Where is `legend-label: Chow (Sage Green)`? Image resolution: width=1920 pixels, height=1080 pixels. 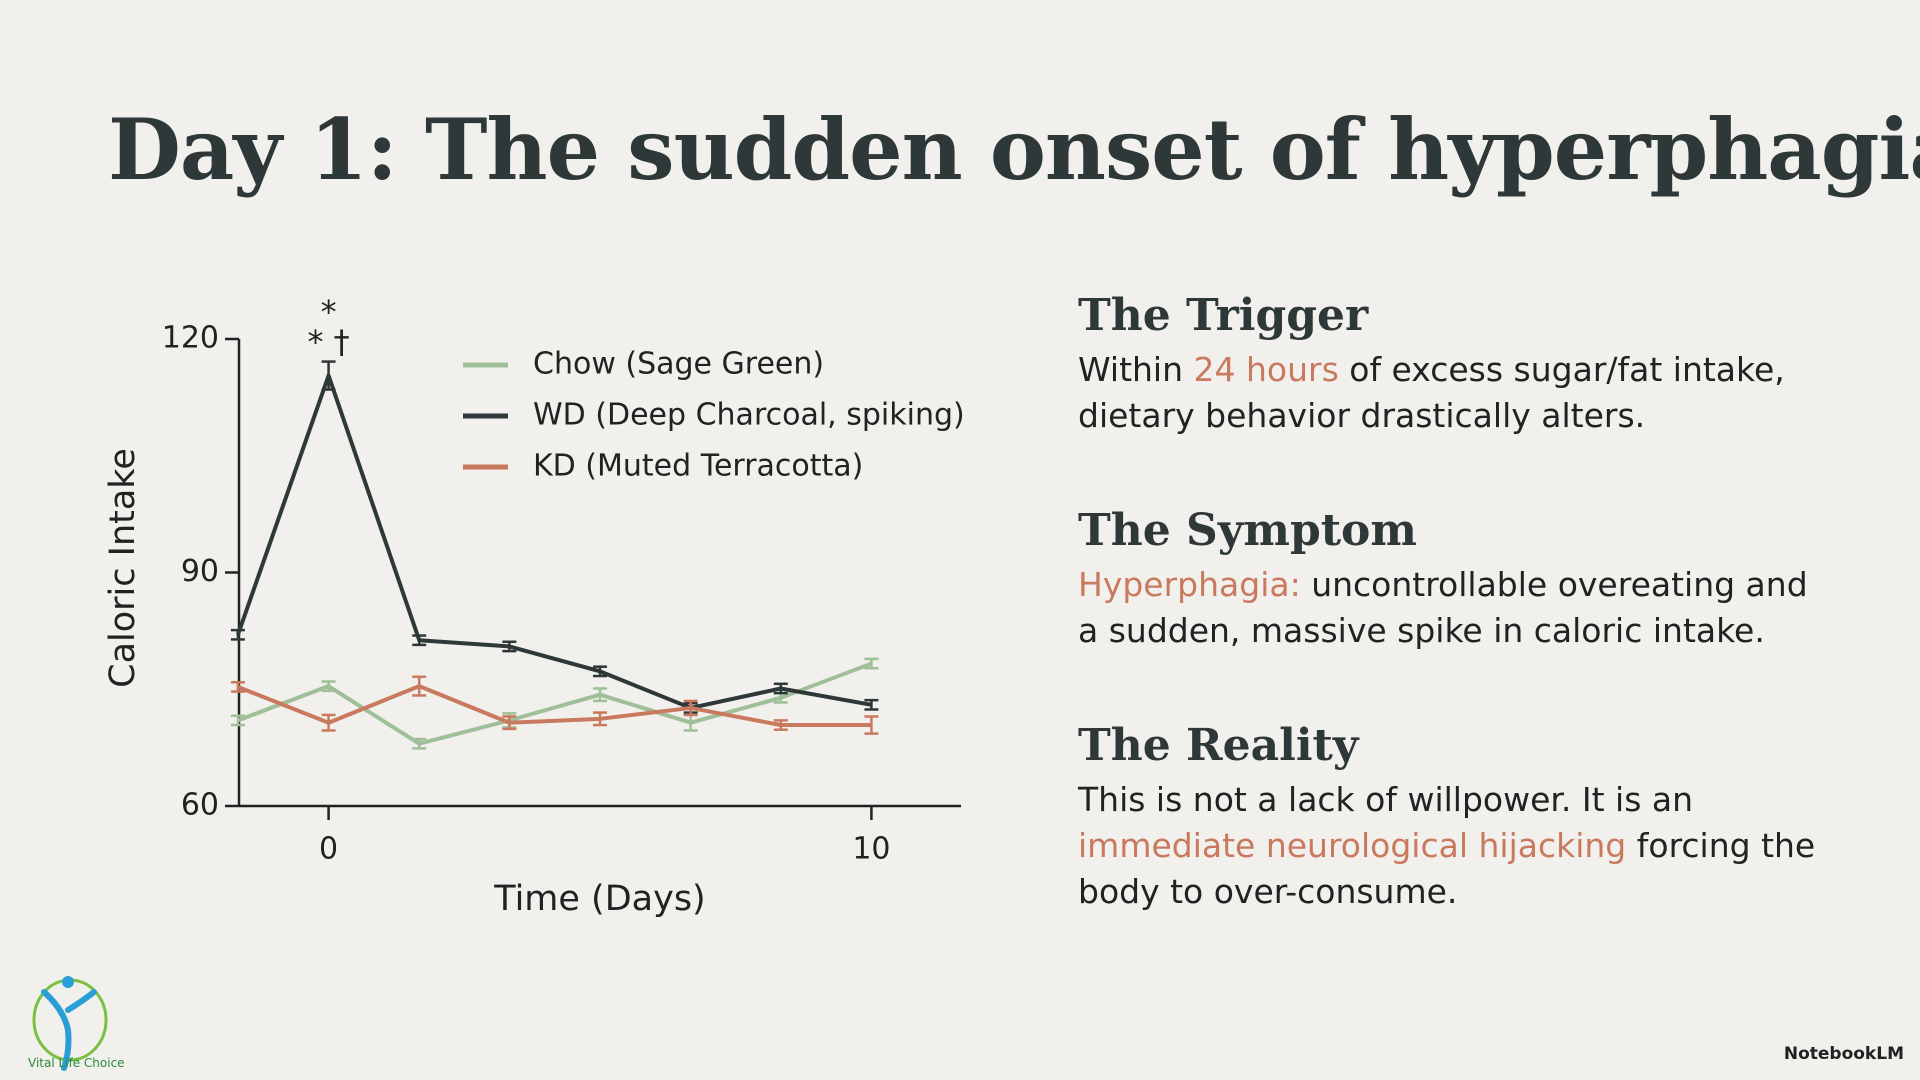
legend-label: Chow (Sage Green) is located at coordinates (678, 364).